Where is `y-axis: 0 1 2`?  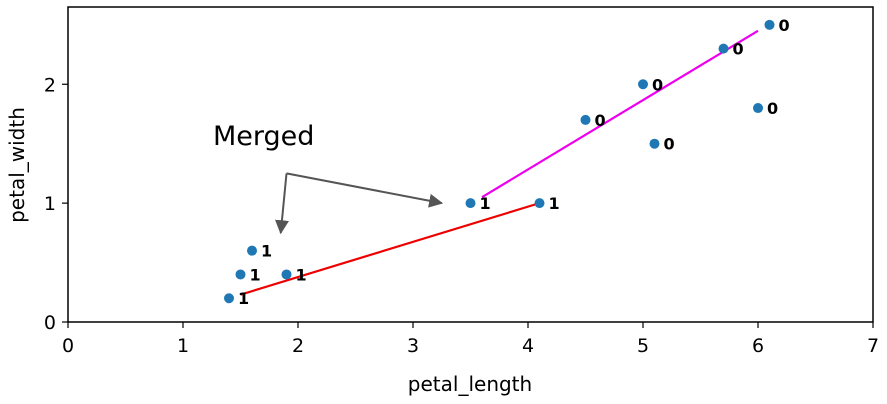 y-axis: 0 1 2 is located at coordinates (56, 204).